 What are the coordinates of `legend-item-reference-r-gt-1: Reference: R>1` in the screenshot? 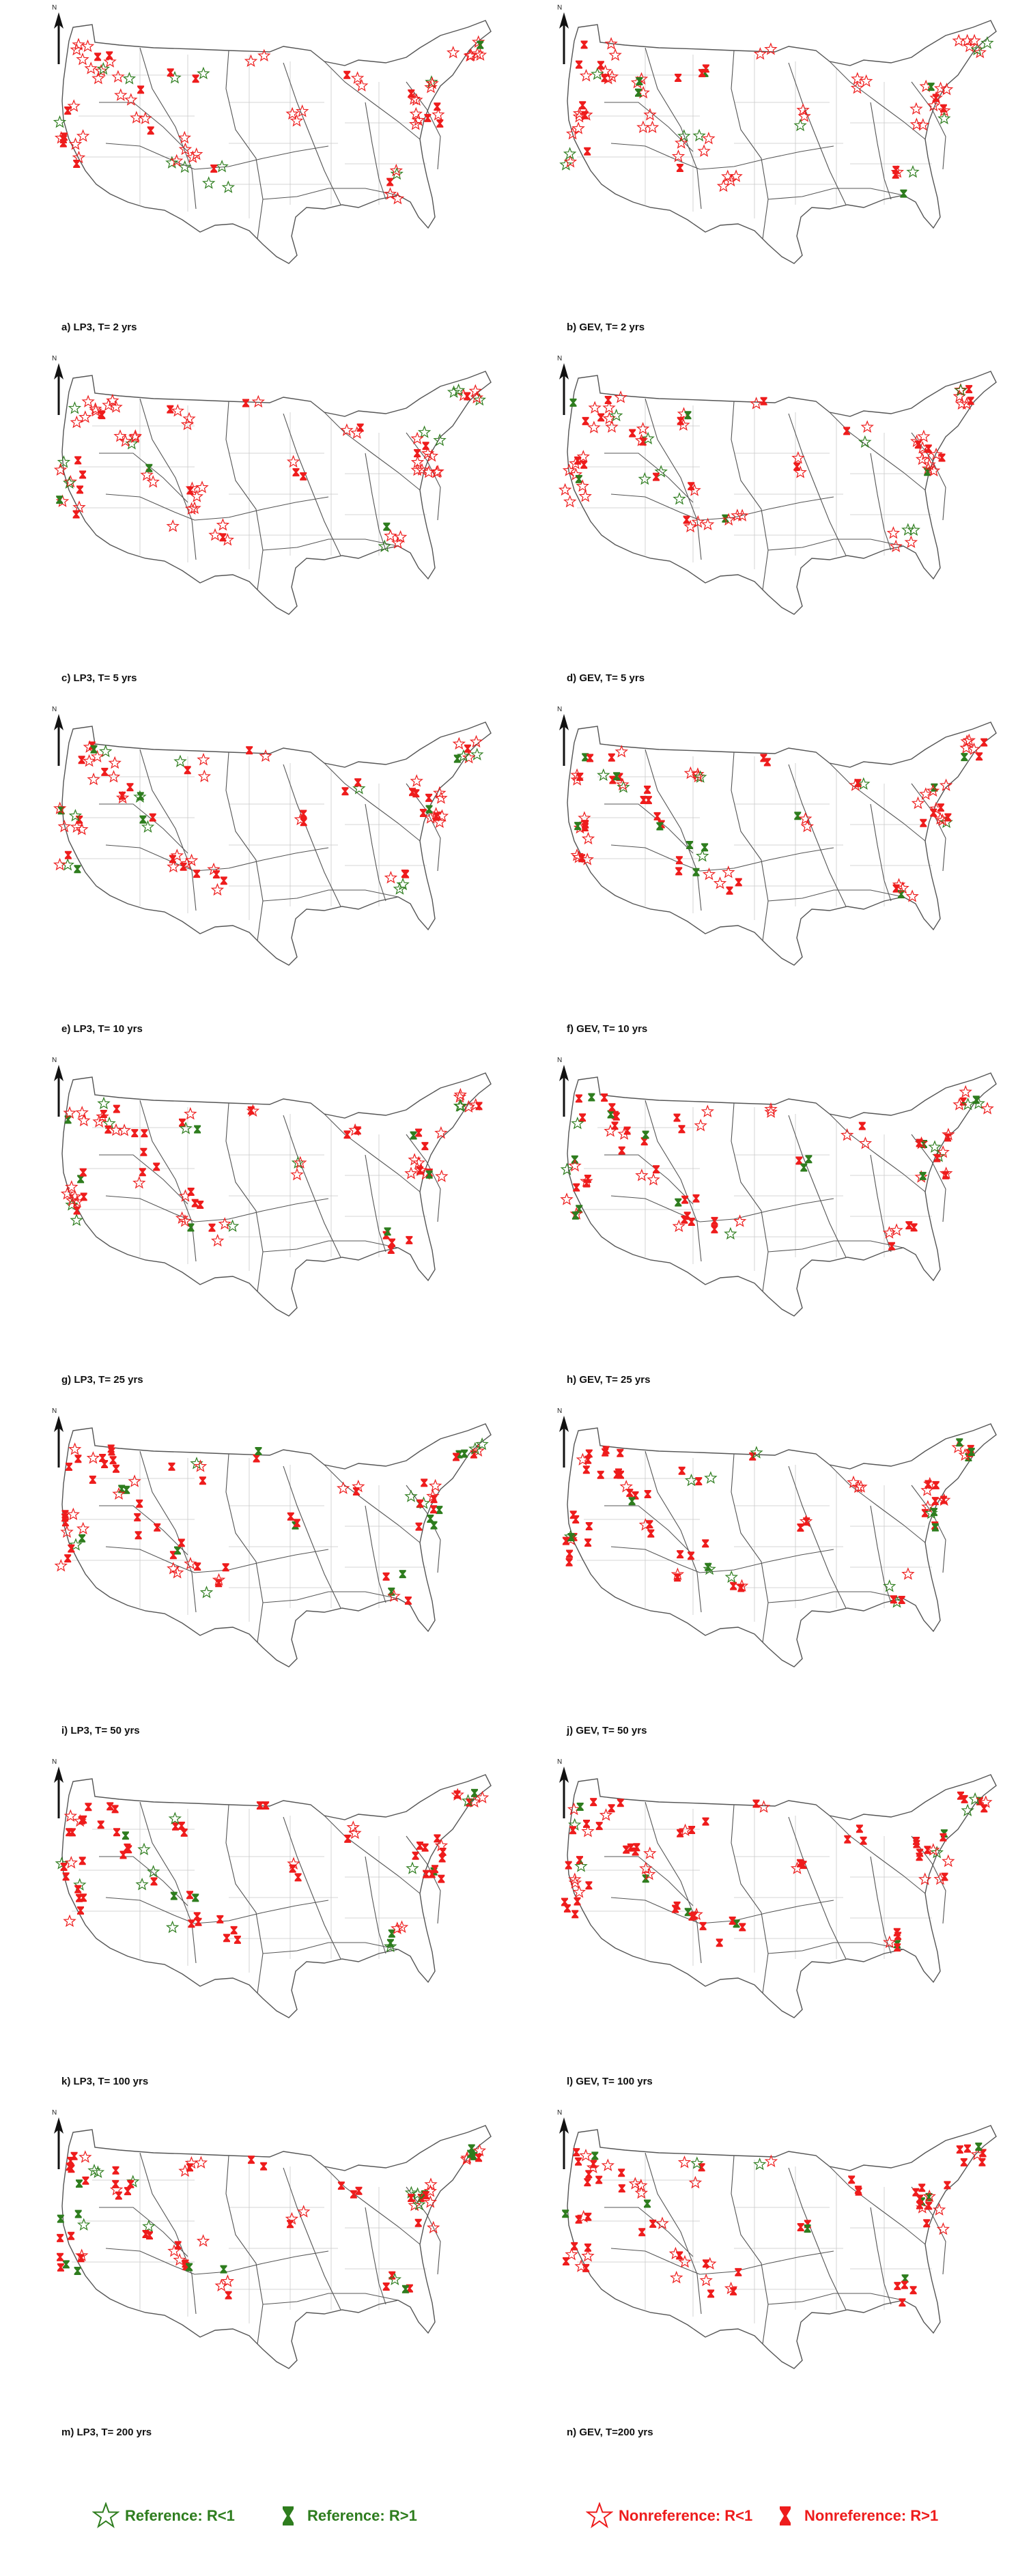 It's located at (345, 2516).